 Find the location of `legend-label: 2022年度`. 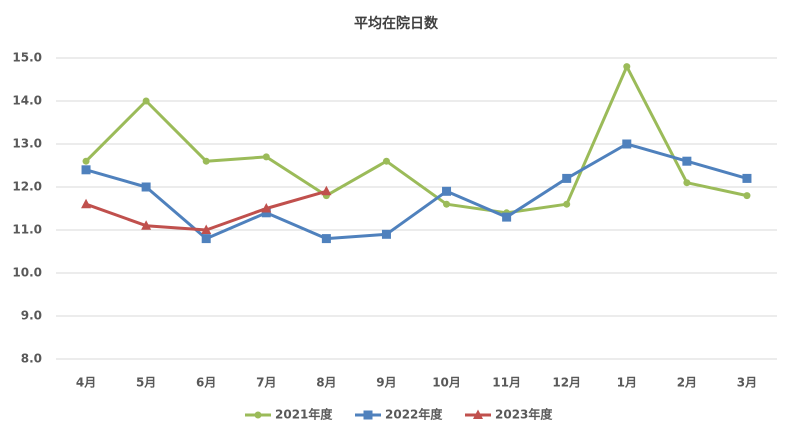

legend-label: 2022年度 is located at coordinates (414, 414).